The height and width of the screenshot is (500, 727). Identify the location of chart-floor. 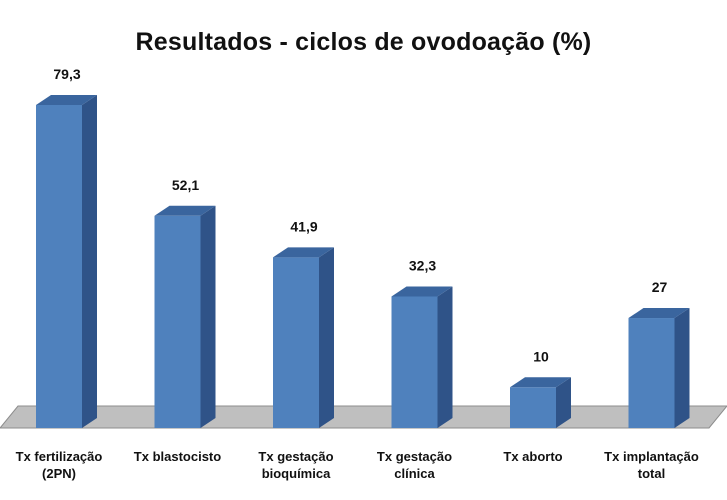
(363, 417).